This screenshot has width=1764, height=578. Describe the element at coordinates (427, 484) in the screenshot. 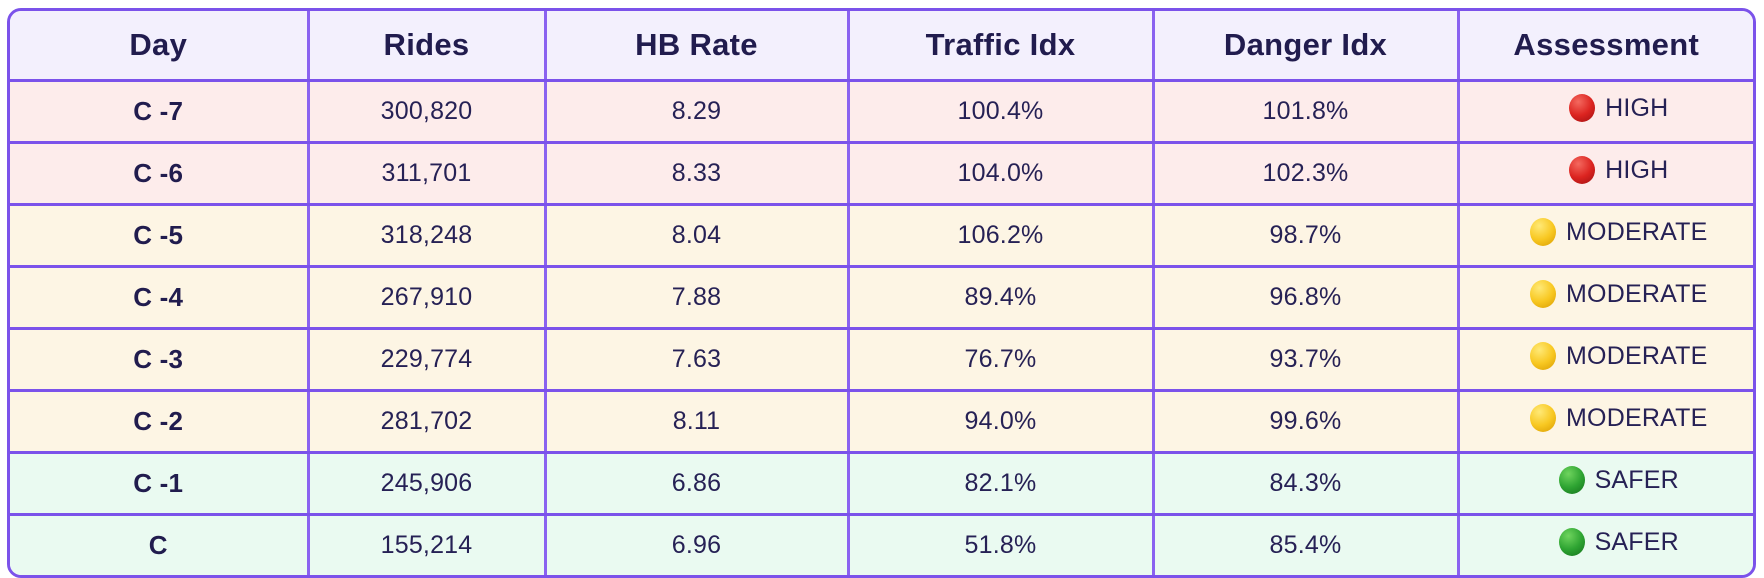

I see `cell-rides: 245,906` at that location.